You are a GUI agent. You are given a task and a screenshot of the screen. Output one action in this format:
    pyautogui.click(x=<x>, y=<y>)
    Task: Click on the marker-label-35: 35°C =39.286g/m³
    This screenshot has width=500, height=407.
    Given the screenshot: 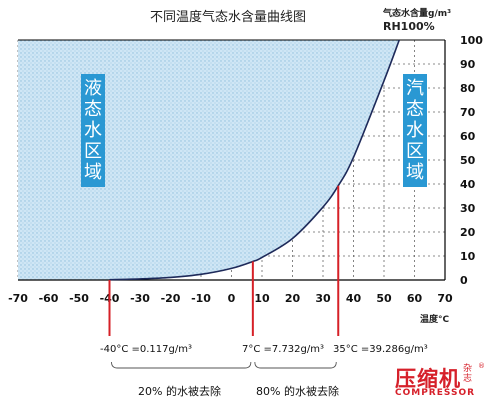 What is the action you would take?
    pyautogui.click(x=380, y=349)
    